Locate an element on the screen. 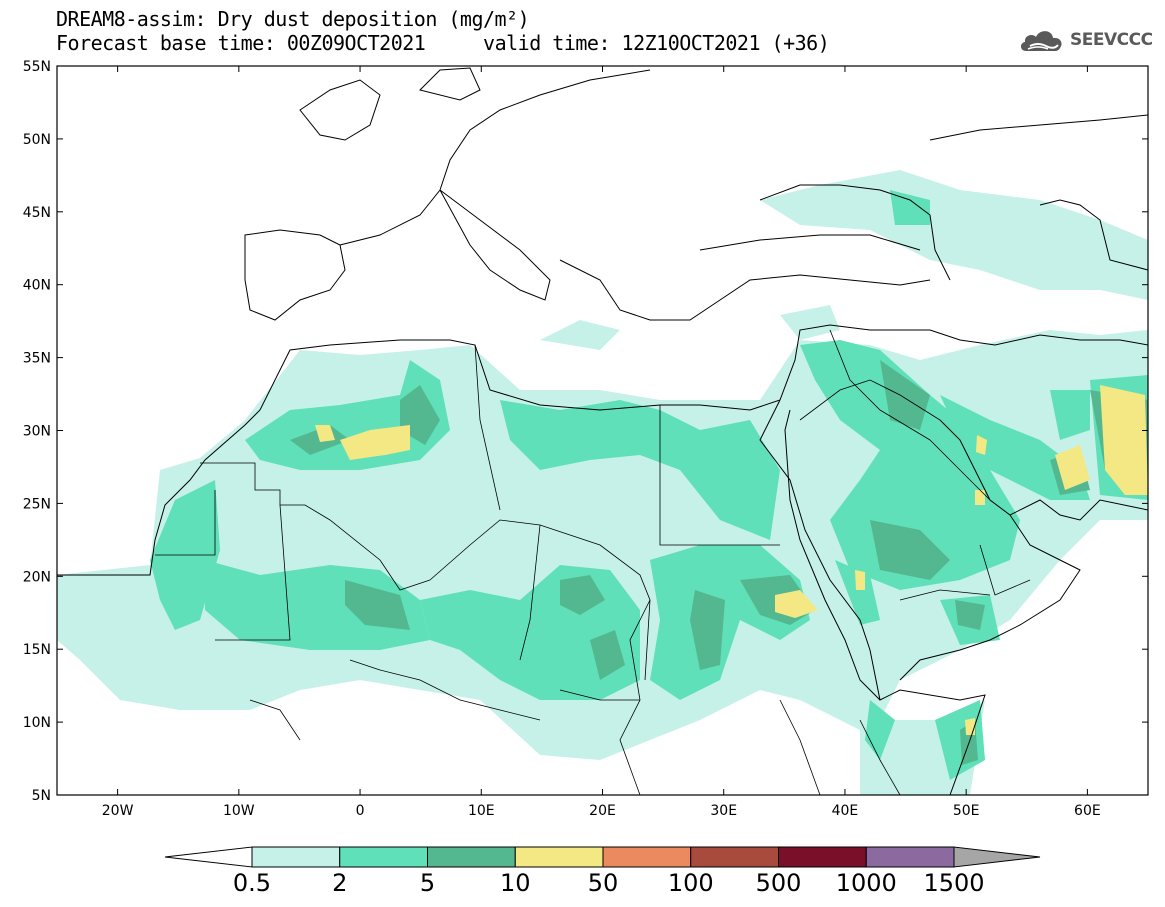  lat-tick-label: 55N is located at coordinates (37, 67).